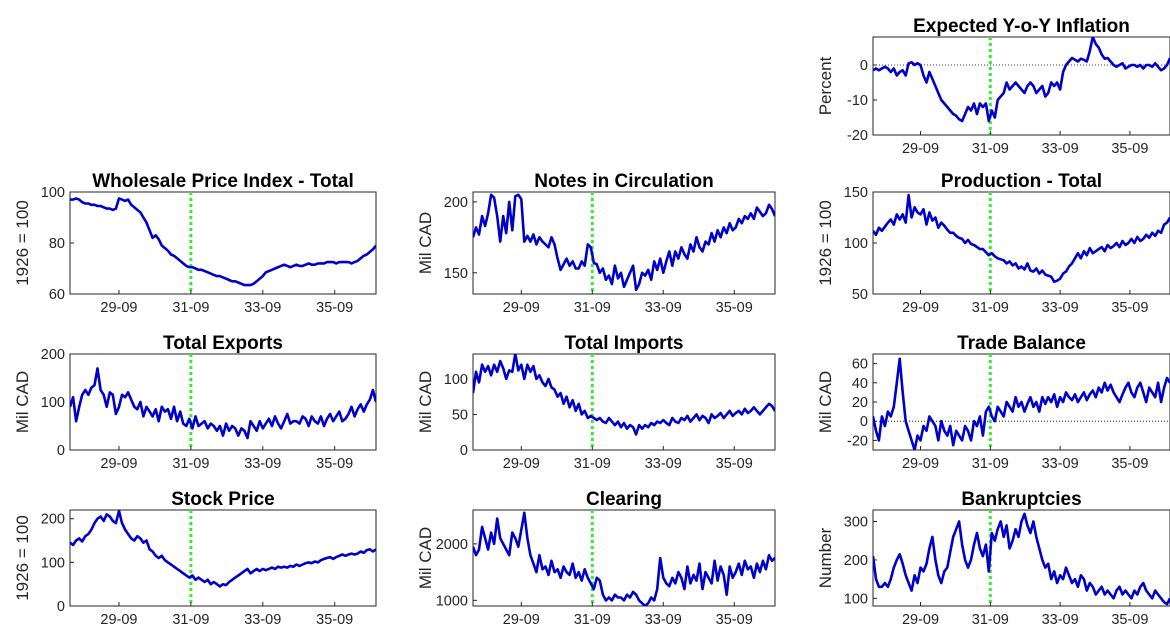 The width and height of the screenshot is (1170, 630). What do you see at coordinates (452, 545) in the screenshot?
I see `y-tick-label: 2000` at bounding box center [452, 545].